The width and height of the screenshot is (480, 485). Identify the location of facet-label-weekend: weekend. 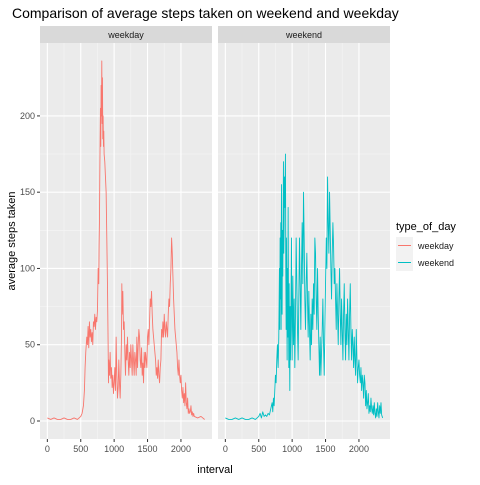
(303, 35).